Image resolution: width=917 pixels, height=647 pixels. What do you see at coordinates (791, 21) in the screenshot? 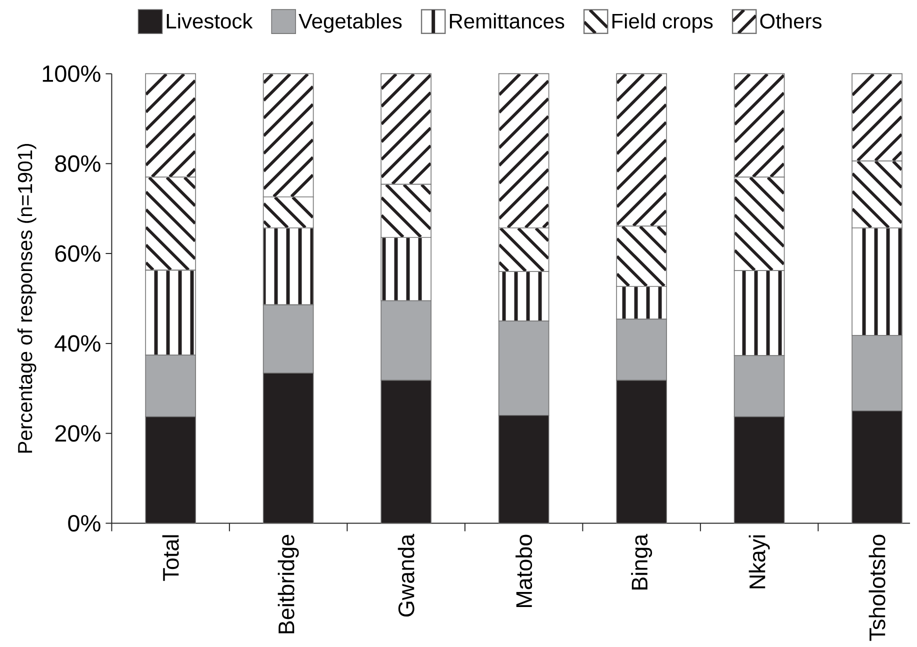
I see `legend-label: Others` at bounding box center [791, 21].